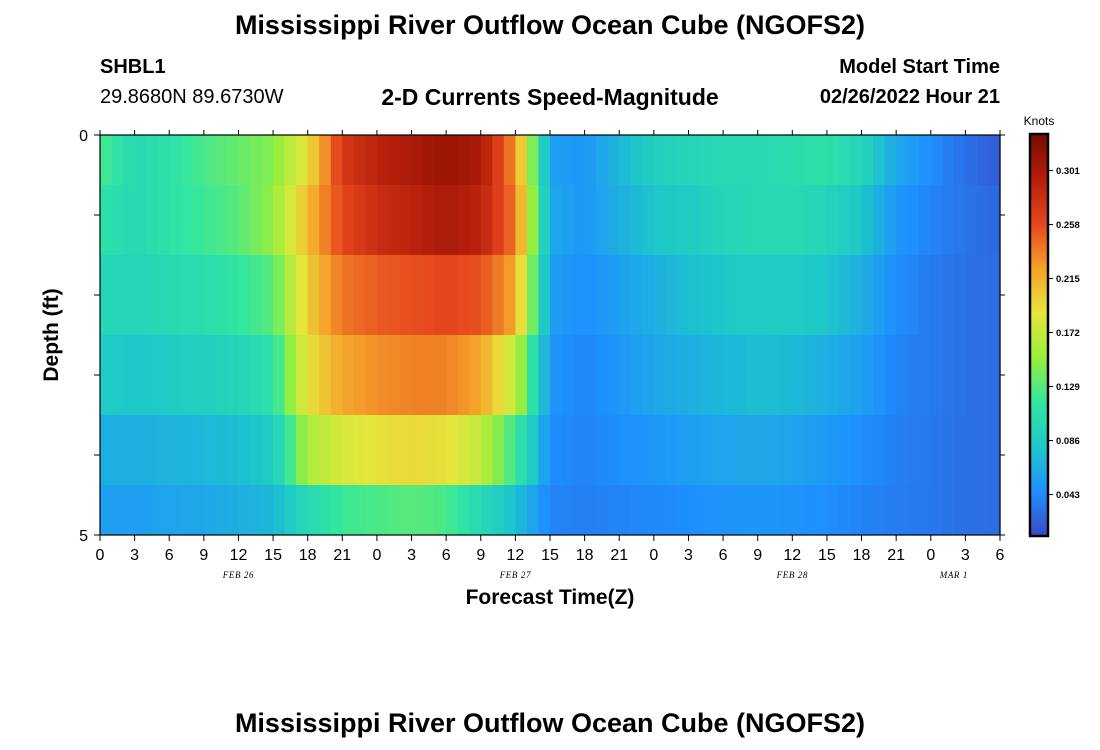  Describe the element at coordinates (342, 555) in the screenshot. I see `x-tick-label: 21` at that location.